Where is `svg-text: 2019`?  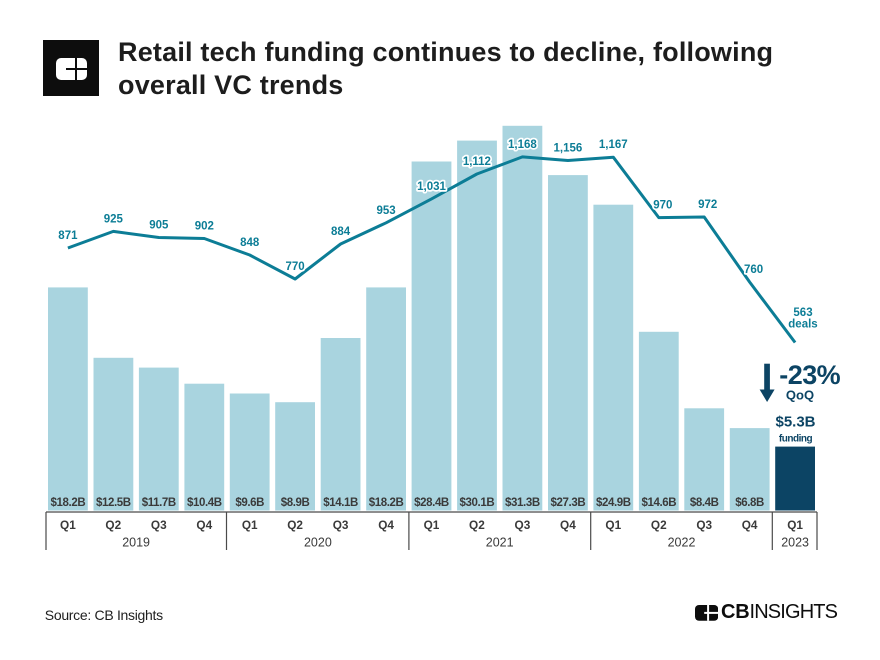
svg-text: 2019 is located at coordinates (136, 543).